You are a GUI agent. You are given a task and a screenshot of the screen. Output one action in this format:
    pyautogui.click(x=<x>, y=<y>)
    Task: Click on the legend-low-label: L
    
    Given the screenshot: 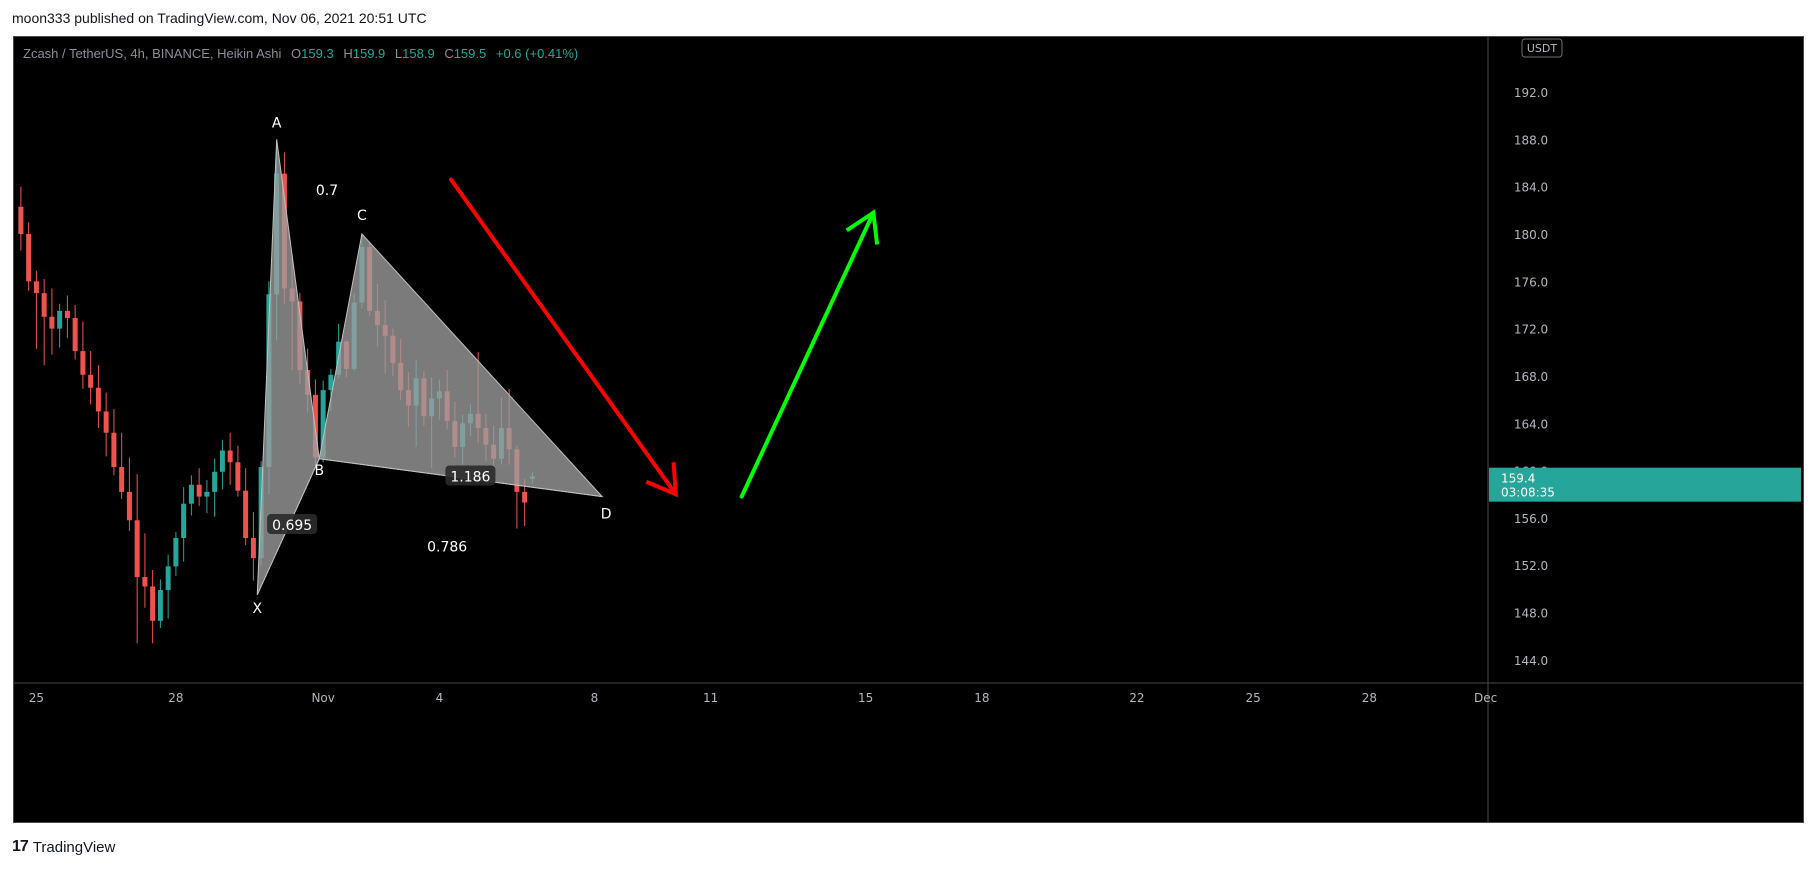 What is the action you would take?
    pyautogui.click(x=398, y=53)
    